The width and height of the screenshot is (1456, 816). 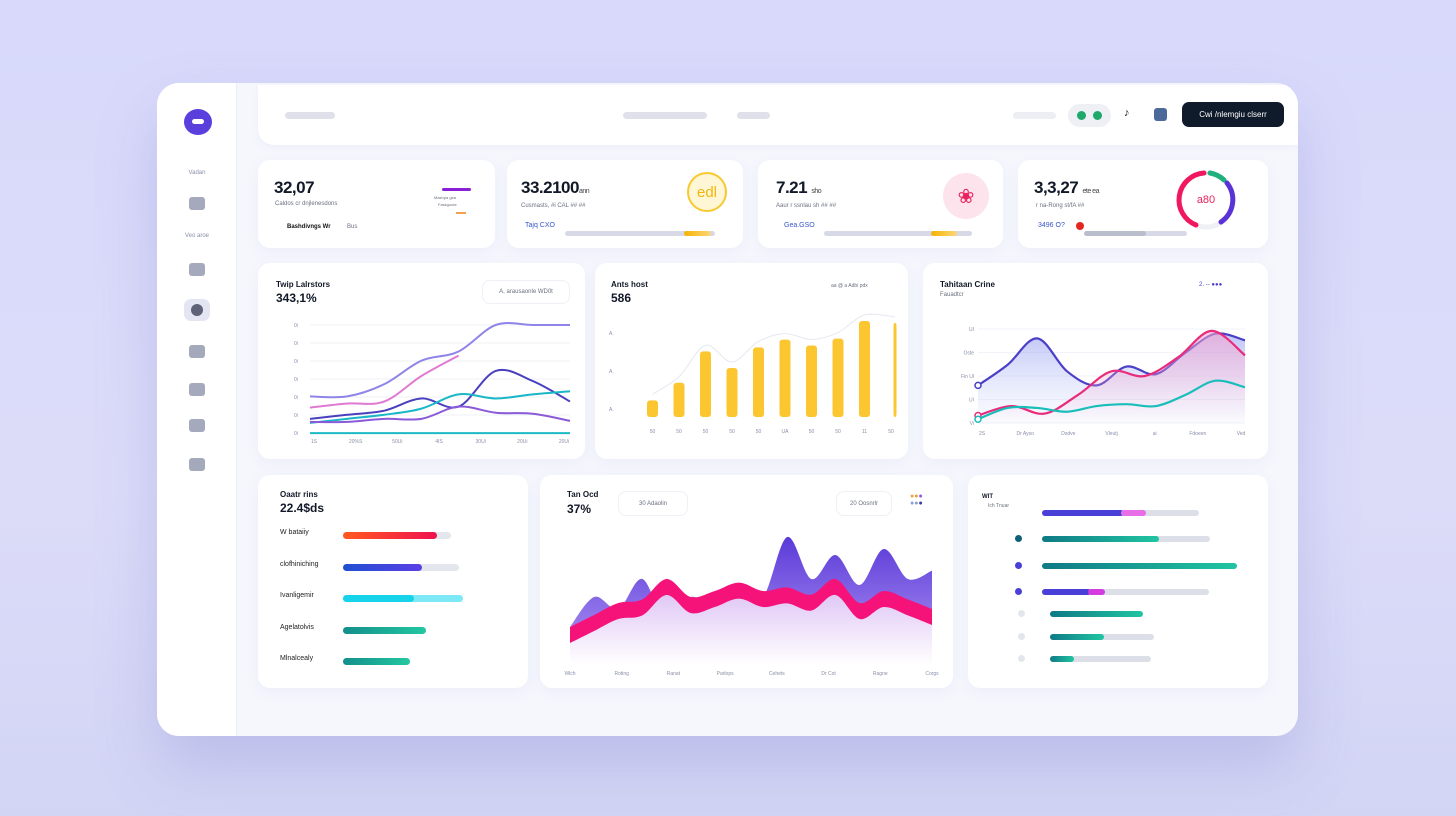 What do you see at coordinates (297, 595) in the screenshot?
I see `progress-label: Ivanligemir` at bounding box center [297, 595].